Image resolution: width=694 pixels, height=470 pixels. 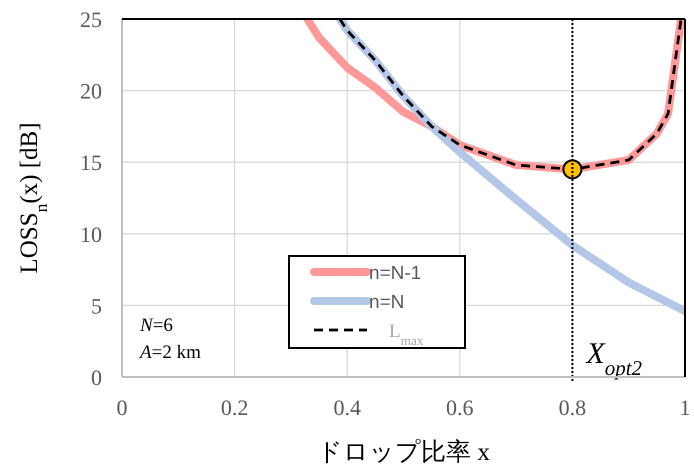 What do you see at coordinates (170, 352) in the screenshot?
I see `annotation: A=2 km` at bounding box center [170, 352].